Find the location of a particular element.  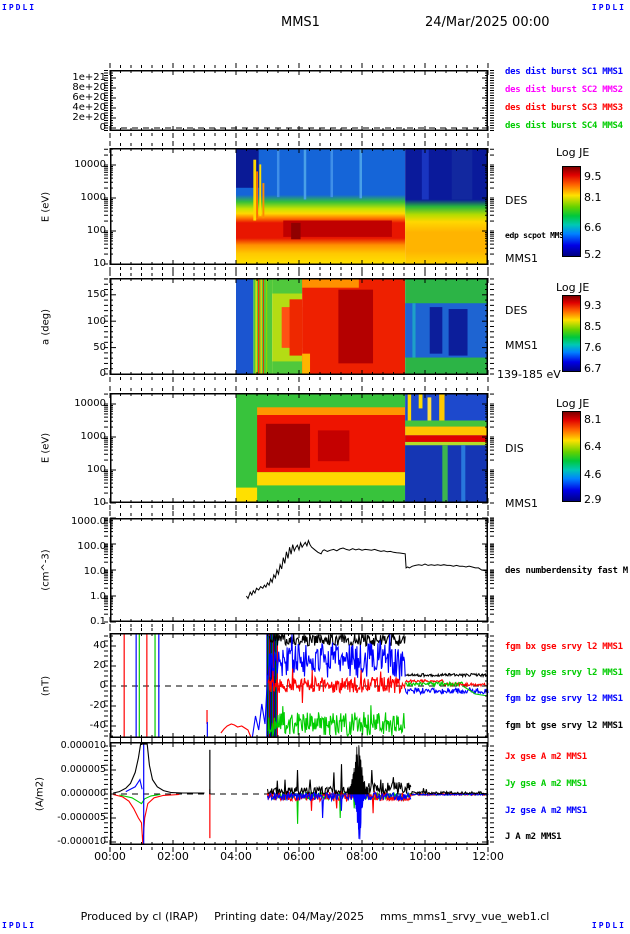

y-tick-label: 1.0 is located at coordinates (98, 596).